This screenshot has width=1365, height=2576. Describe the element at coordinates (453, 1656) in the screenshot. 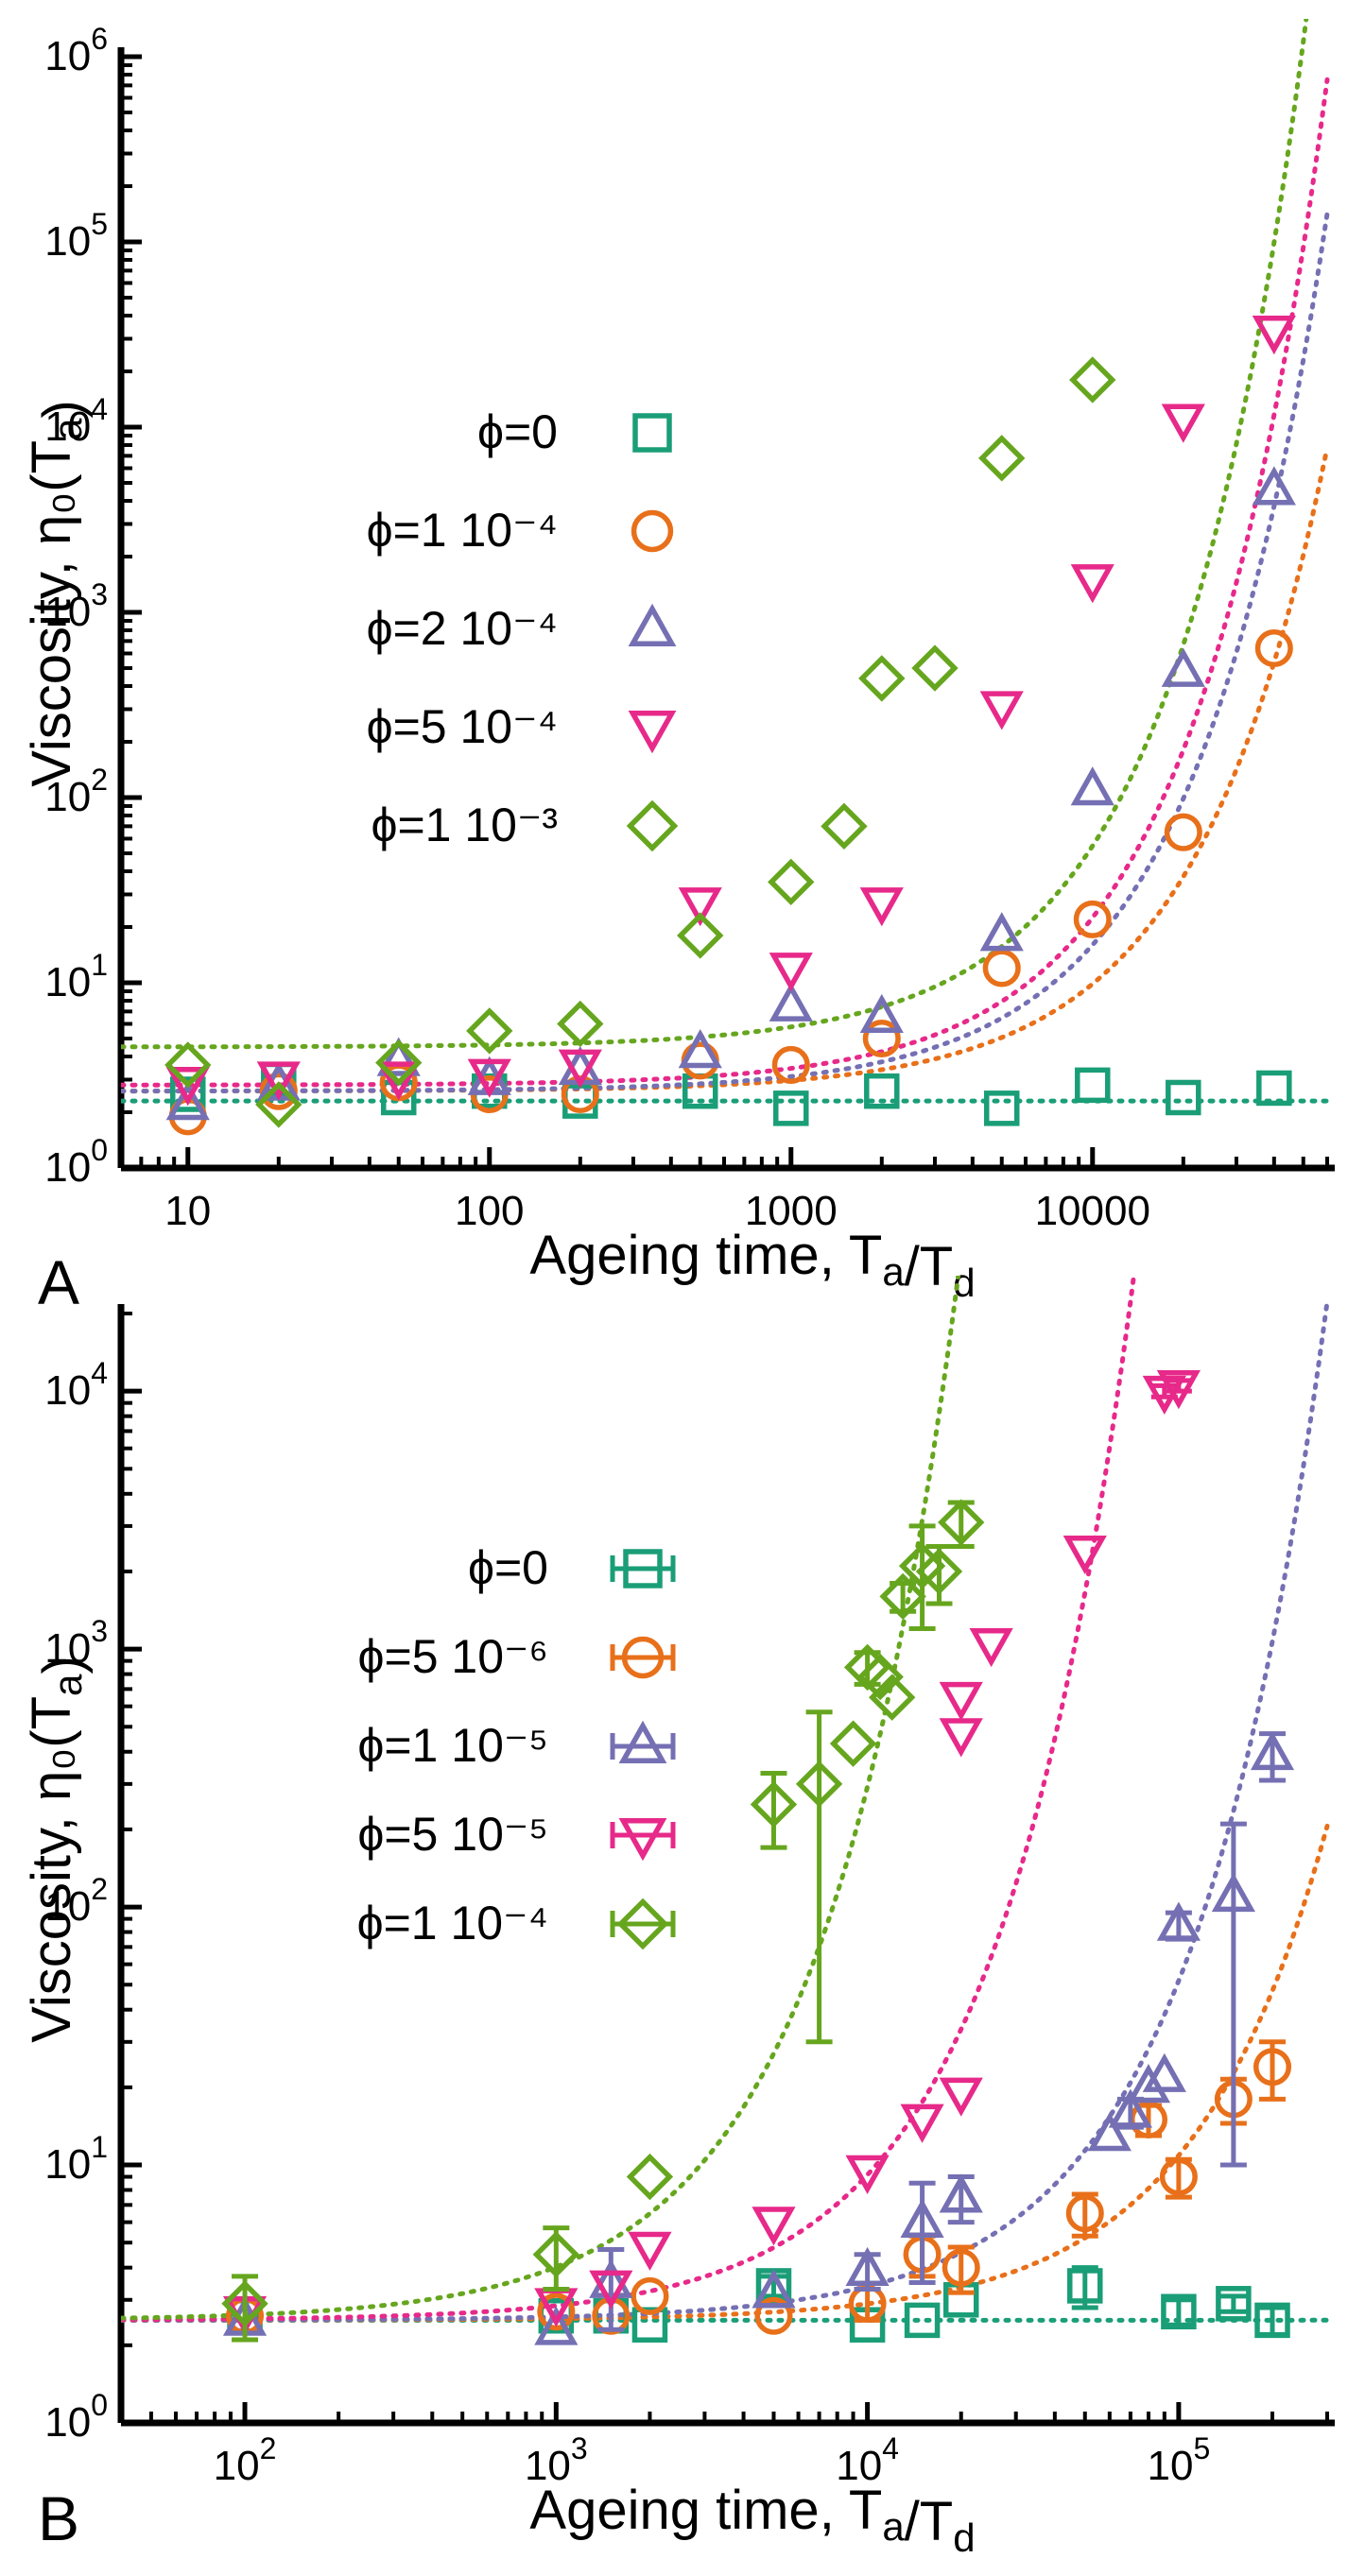

I see `legend-label: ϕ=5 10⁻⁶` at that location.